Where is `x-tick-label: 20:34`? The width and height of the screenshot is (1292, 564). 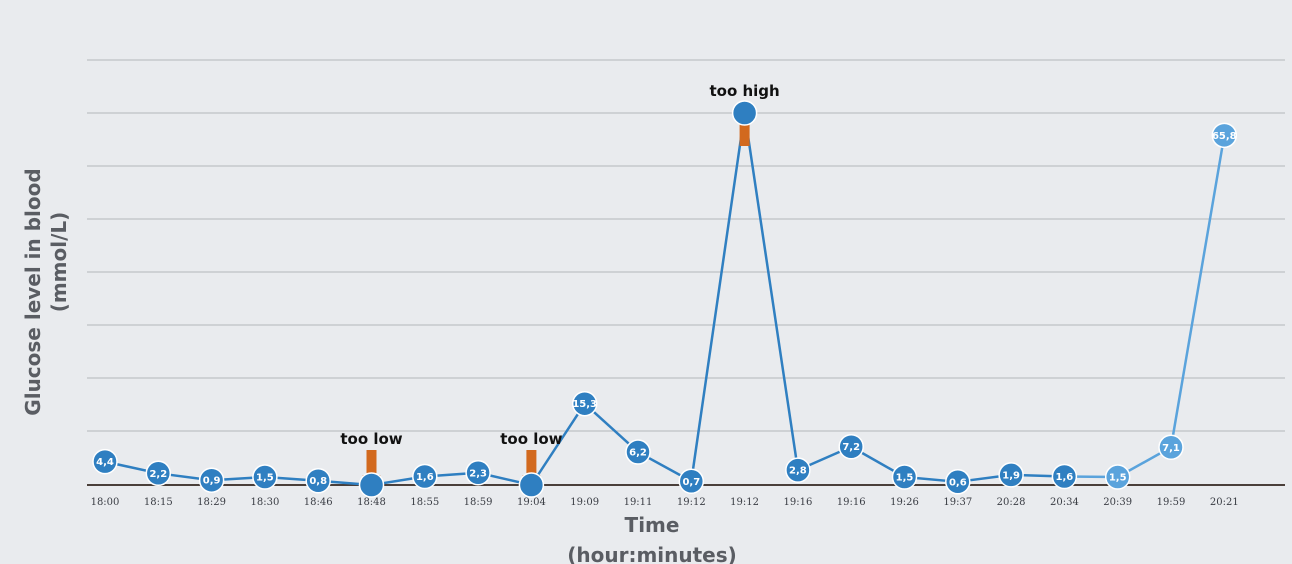
x-tick-label: 20:34 is located at coordinates (1064, 502).